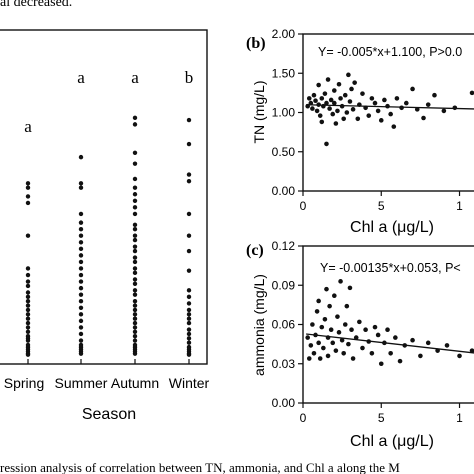 The image size is (474, 474). Describe the element at coordinates (390, 268) in the screenshot. I see `panel-c-equation: Y= -0.00135*x+0.053, P<` at that location.